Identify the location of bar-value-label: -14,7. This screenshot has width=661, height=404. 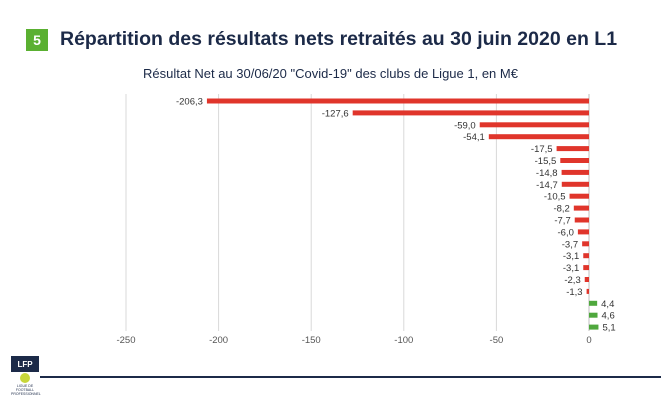
(547, 185).